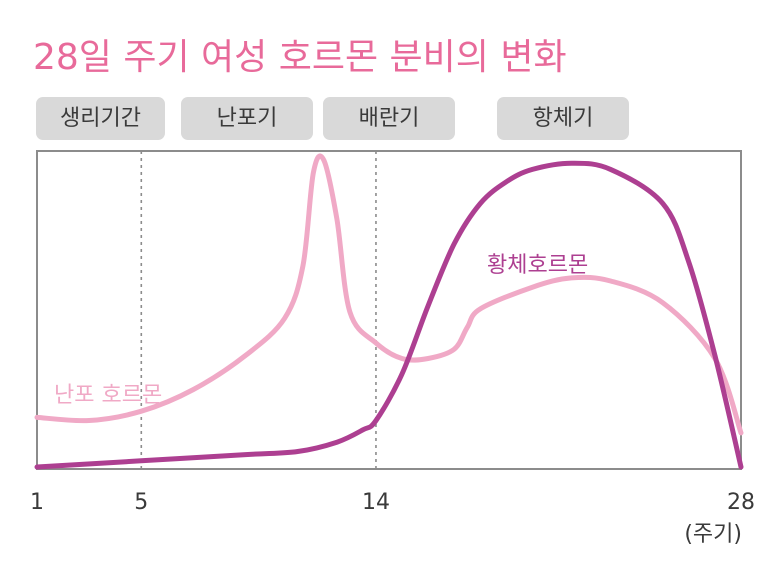 The height and width of the screenshot is (566, 767). Describe the element at coordinates (376, 502) in the screenshot. I see `x-tick-label: 14` at that location.